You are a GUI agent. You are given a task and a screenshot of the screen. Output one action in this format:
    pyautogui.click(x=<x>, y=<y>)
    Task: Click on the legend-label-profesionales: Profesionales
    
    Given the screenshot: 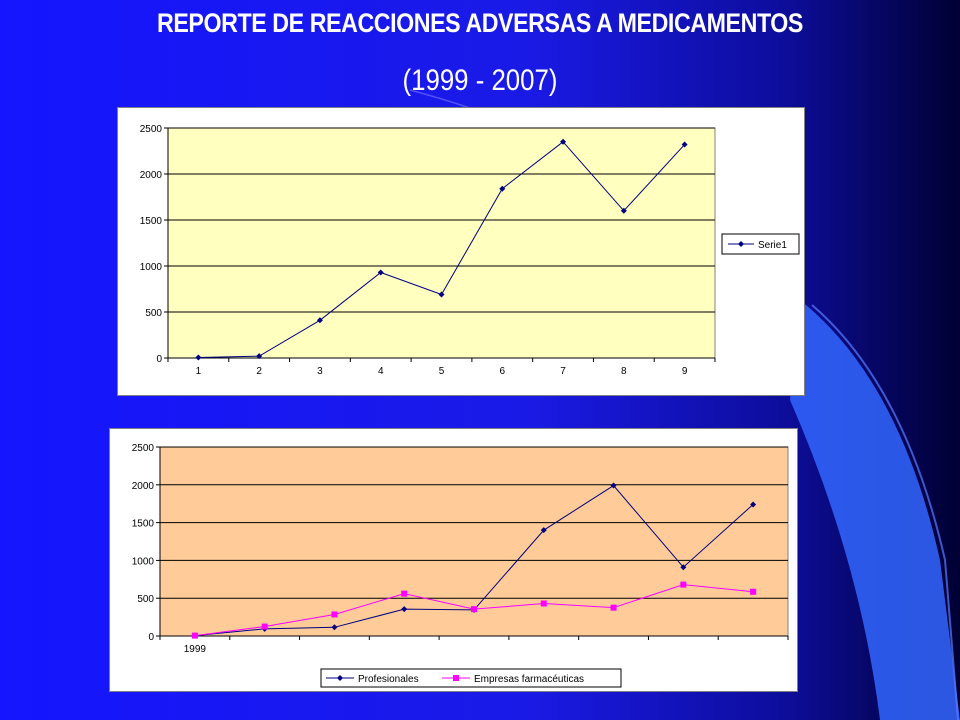 What is the action you would take?
    pyautogui.click(x=388, y=679)
    